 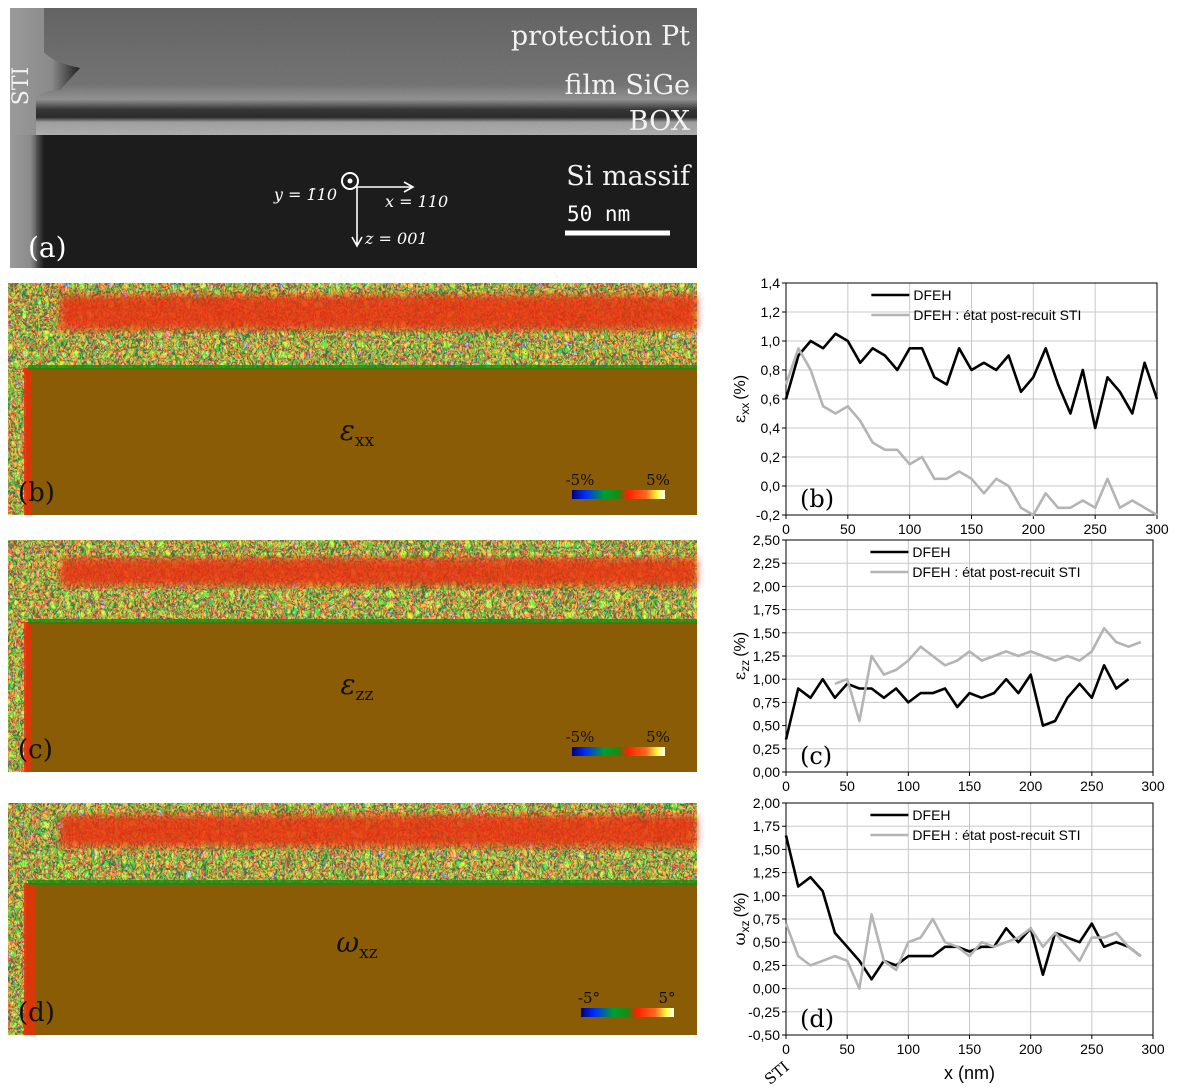 What do you see at coordinates (352, 399) in the screenshot?
I see `strain-map: εxx -5% 5% (b)` at bounding box center [352, 399].